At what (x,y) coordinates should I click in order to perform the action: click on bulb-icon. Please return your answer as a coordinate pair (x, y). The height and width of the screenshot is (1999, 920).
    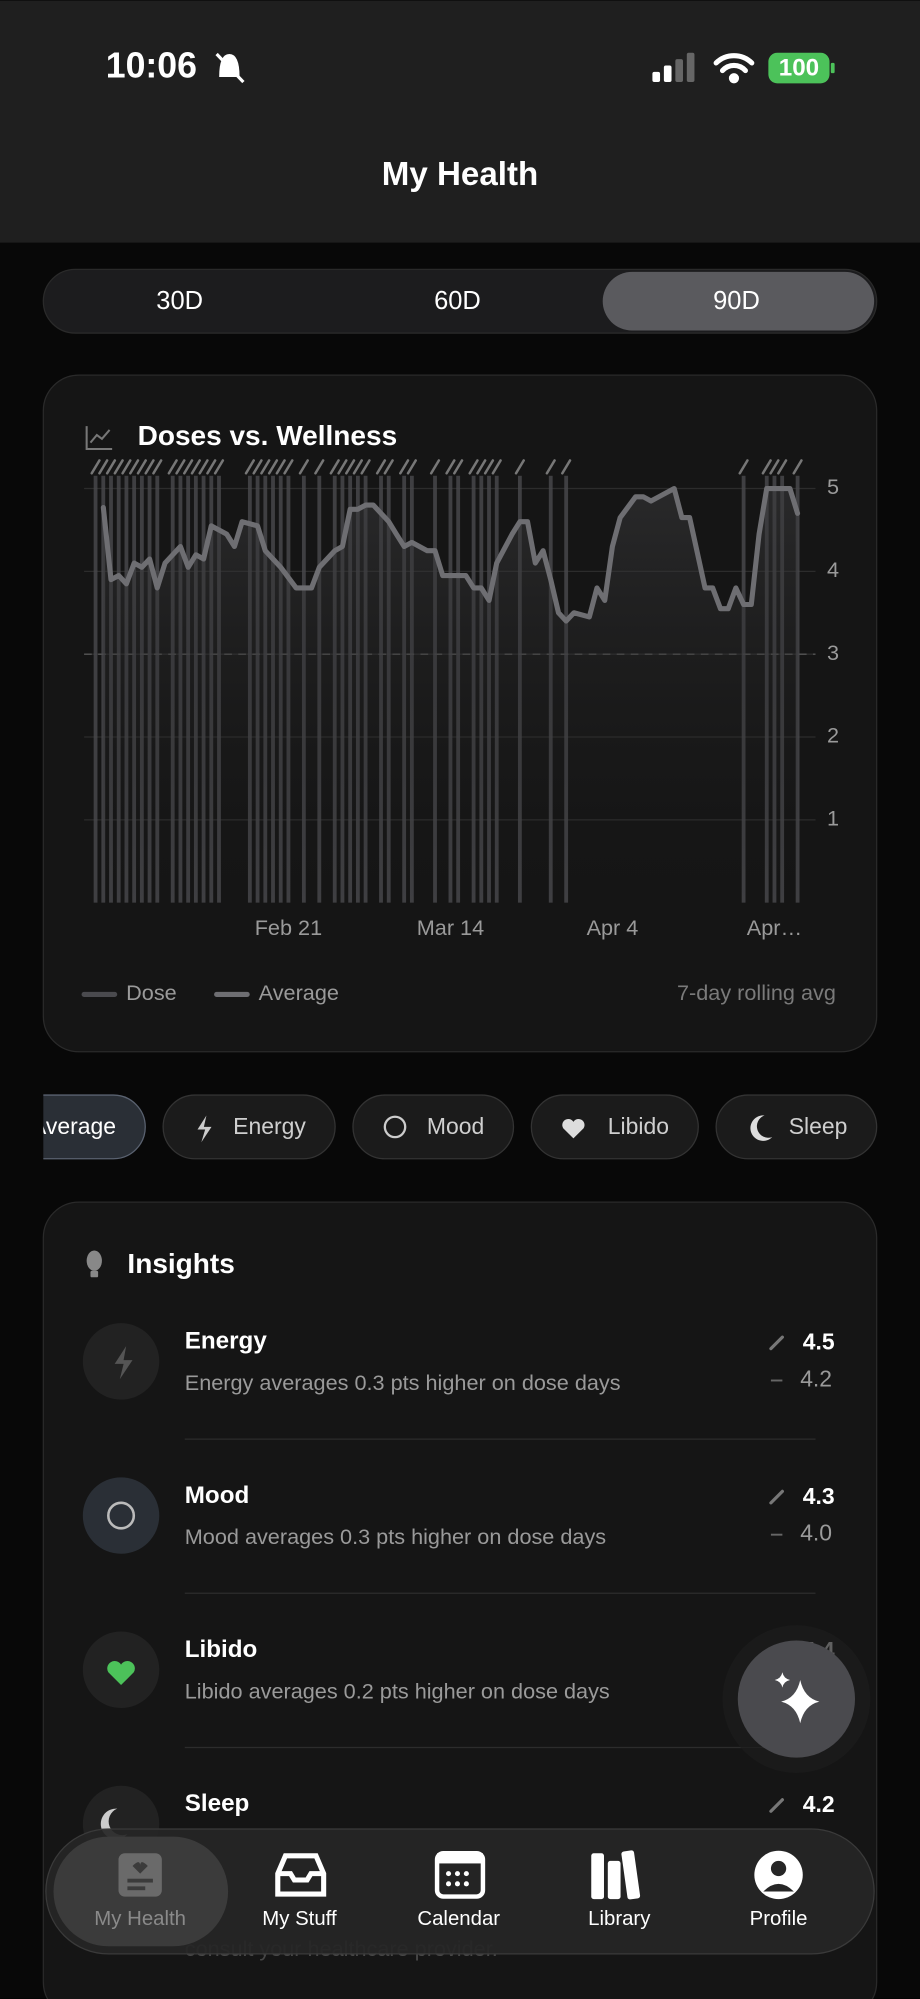
    Looking at the image, I should click on (94, 1264).